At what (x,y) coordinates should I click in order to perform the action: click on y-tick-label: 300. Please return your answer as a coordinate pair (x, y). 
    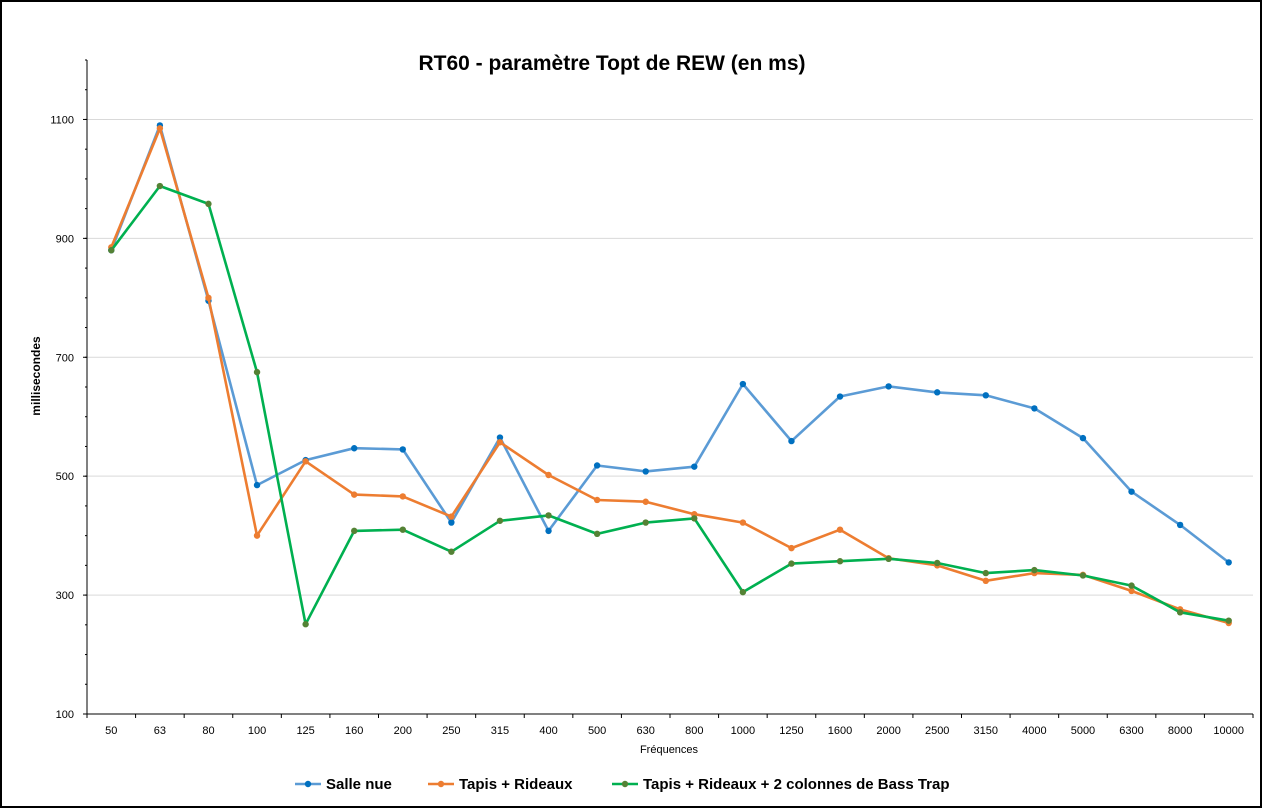
    Looking at the image, I should click on (65, 596).